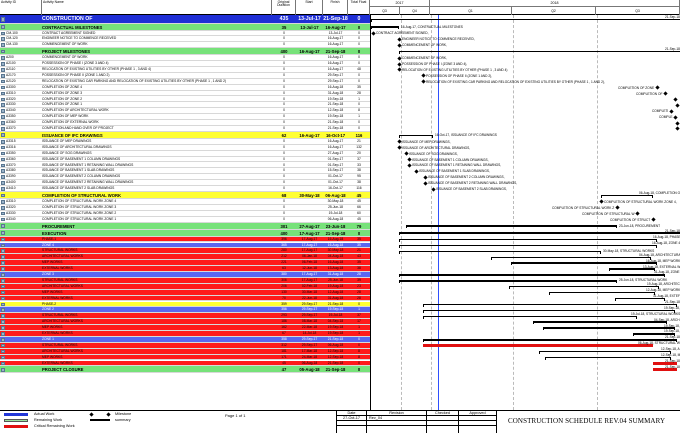 Image resolution: width=680 pixels, height=433 pixels. What do you see at coordinates (185, 105) in the screenshot?
I see `activity-row: A3330 COMPLETION OF ZONE 1 0 21-Sep-18 0` at bounding box center [185, 105].